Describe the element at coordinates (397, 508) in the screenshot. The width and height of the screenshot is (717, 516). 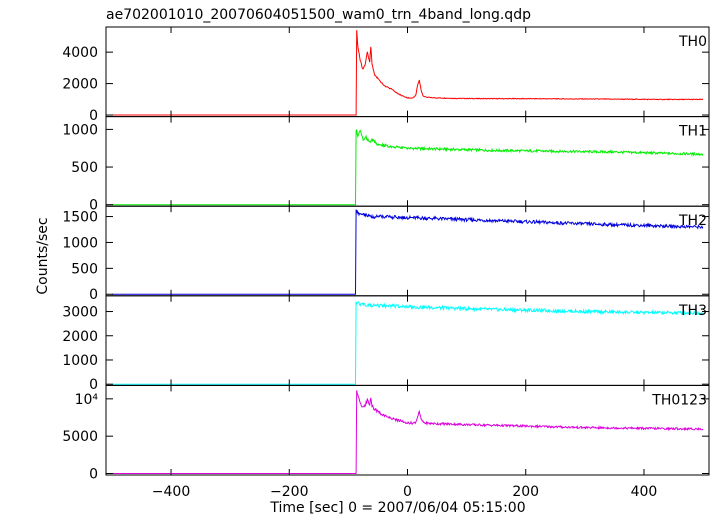
I see `x-axis-label: Time [sec] 0 = 2007/06/04 05:15:00` at that location.